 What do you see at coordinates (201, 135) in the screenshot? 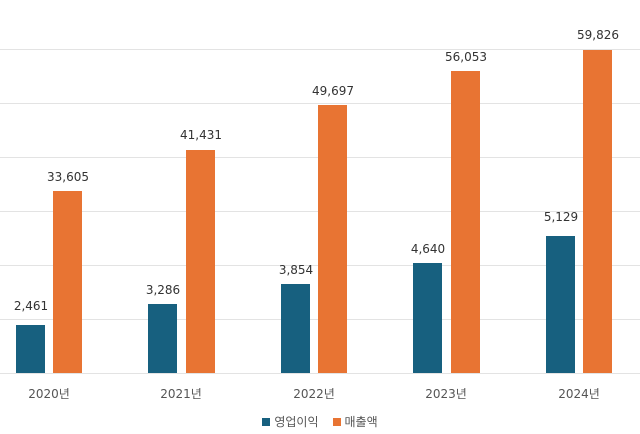
I see `value-label: 41,431` at bounding box center [201, 135].